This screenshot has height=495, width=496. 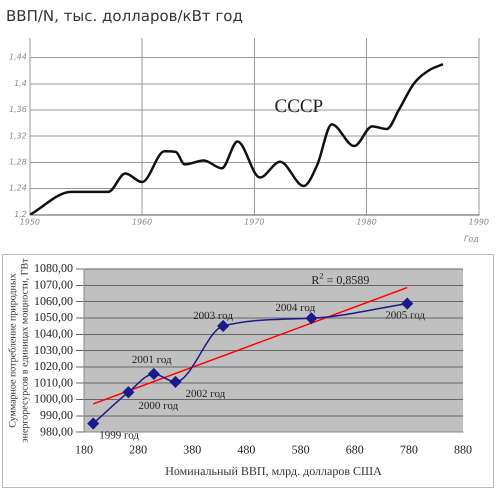 I want to click on y-tick-label: 1,44, so click(x=18, y=57).